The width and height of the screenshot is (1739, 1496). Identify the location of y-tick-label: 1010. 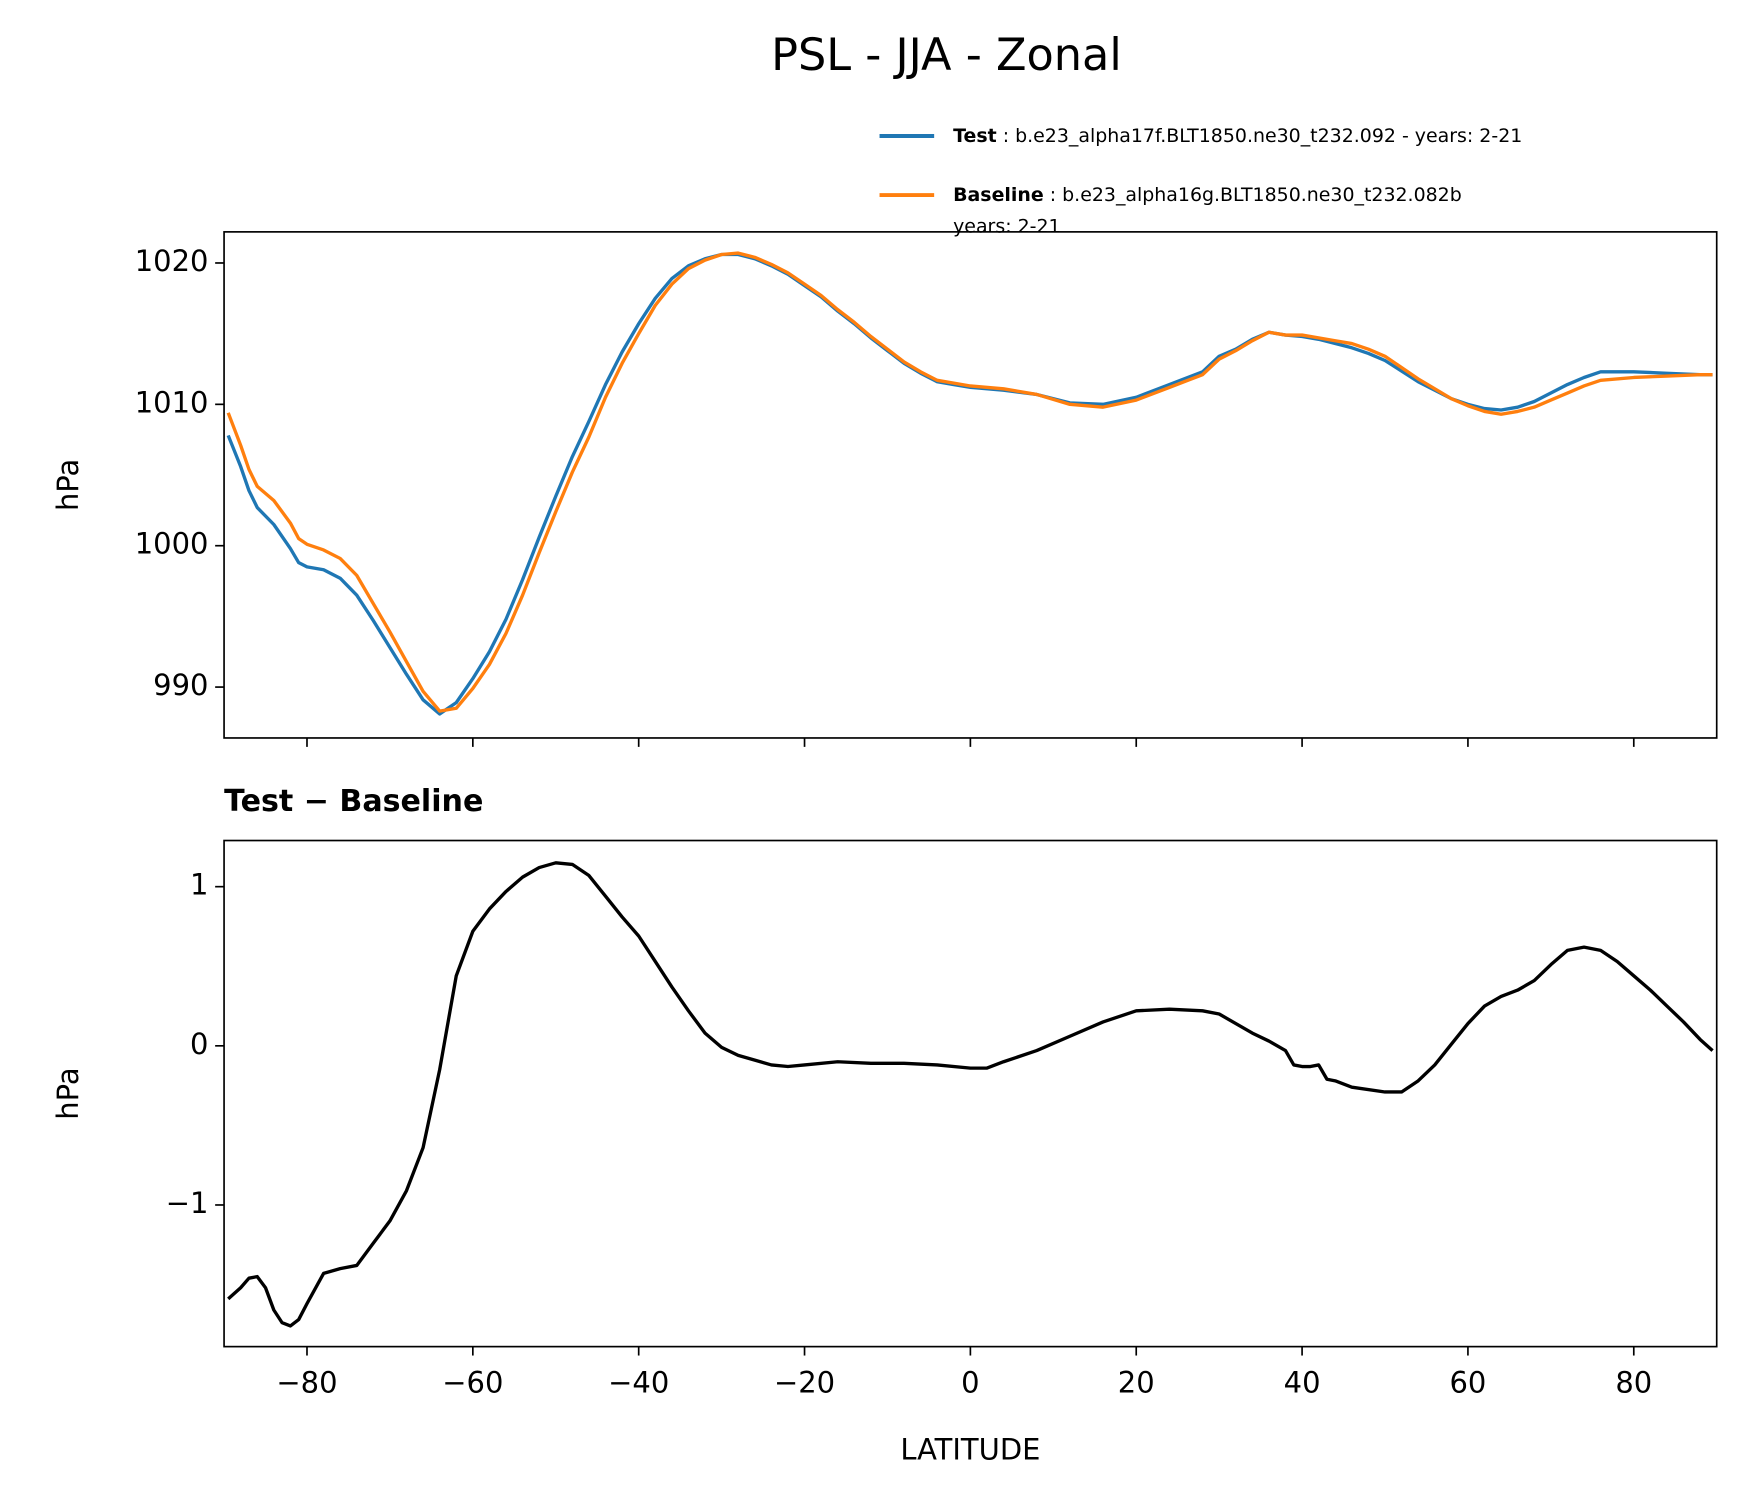
(172, 402).